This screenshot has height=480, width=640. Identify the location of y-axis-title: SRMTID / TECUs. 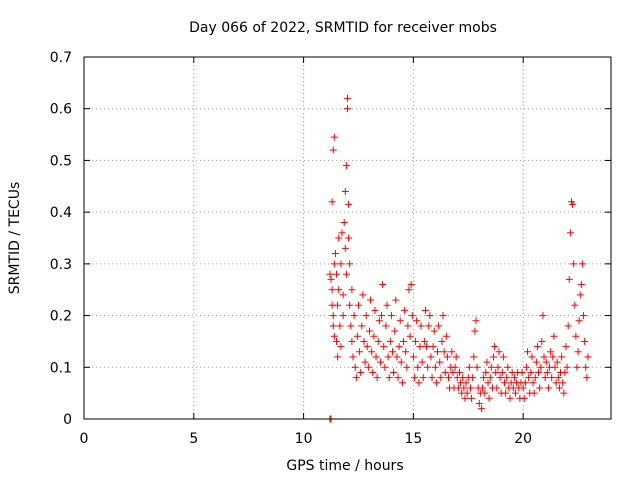
(15, 238).